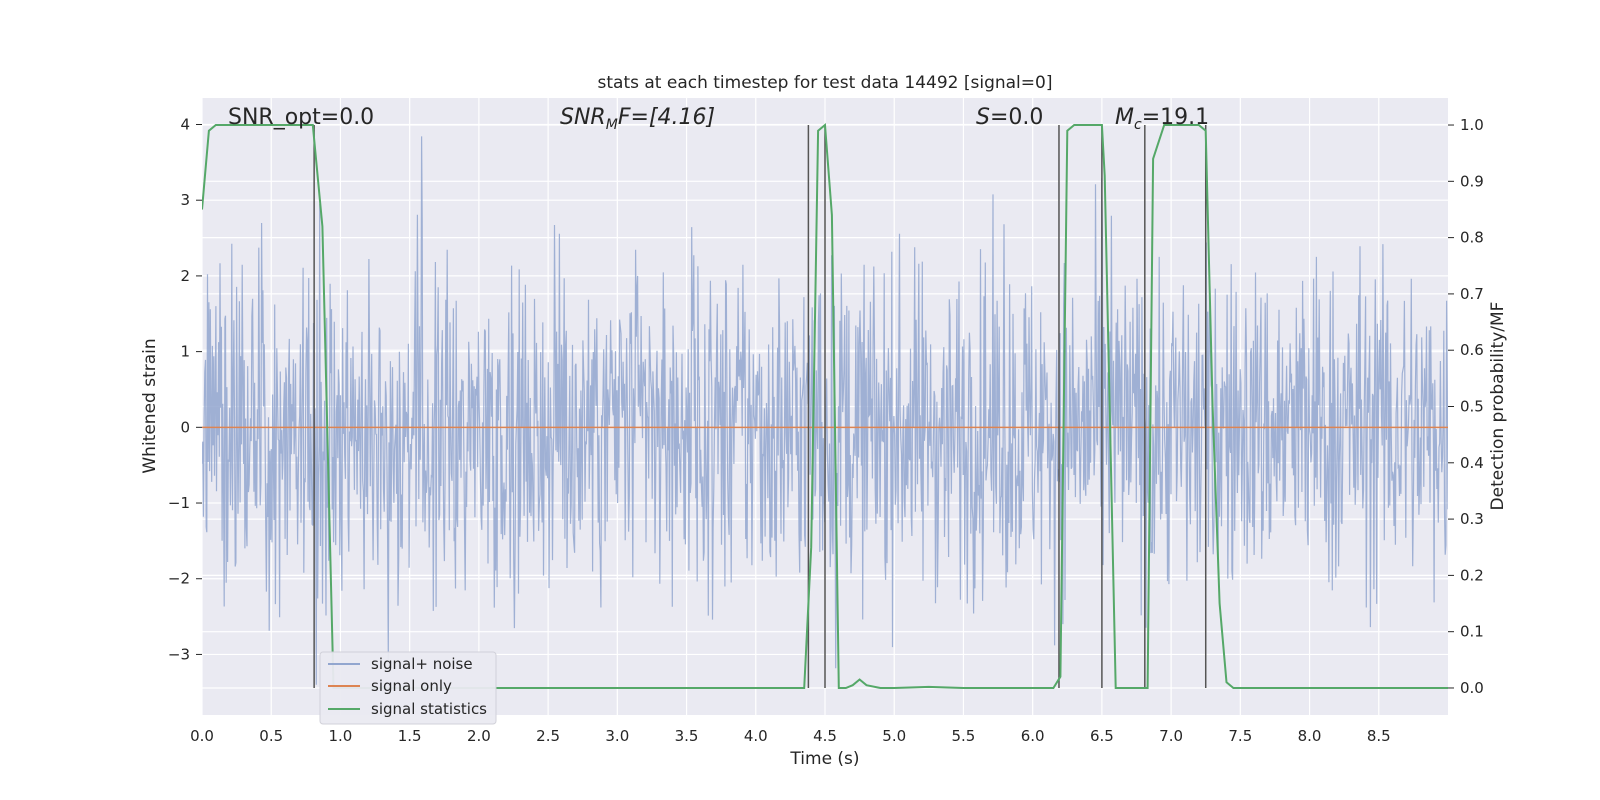  What do you see at coordinates (179, 579) in the screenshot?
I see `y-left-tick-label: −2` at bounding box center [179, 579].